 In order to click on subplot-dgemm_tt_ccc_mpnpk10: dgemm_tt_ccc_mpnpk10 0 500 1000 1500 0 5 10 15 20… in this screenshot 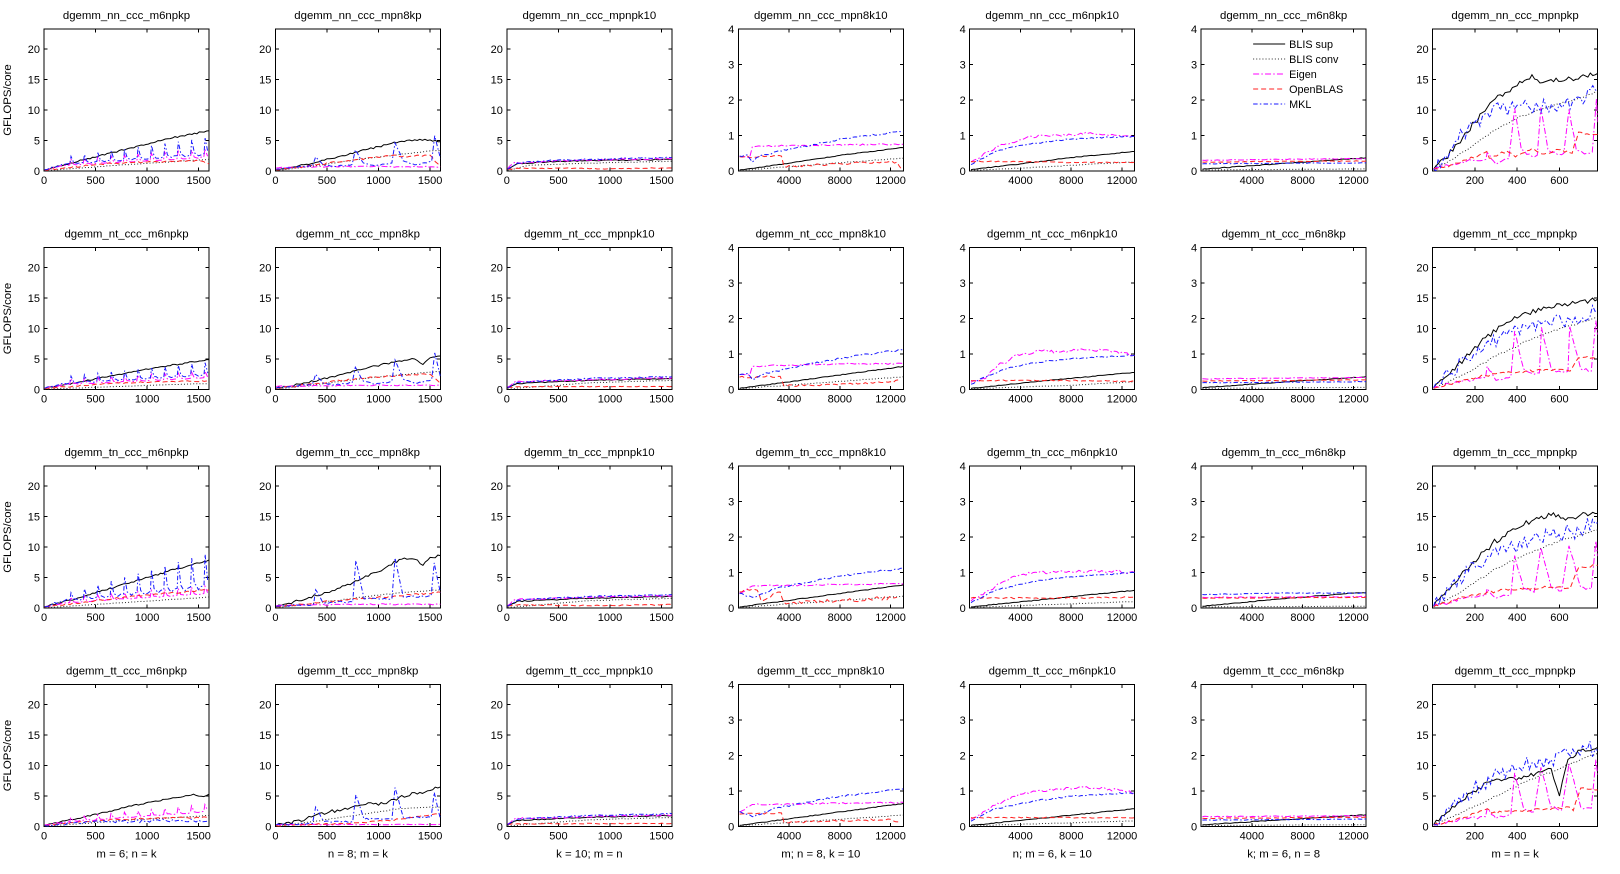, I will do `click(582, 763)`.